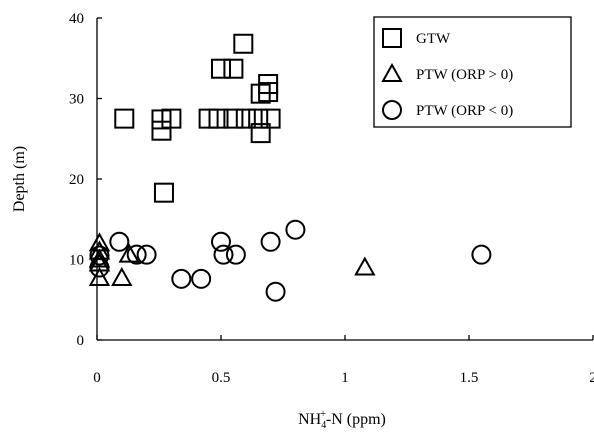  What do you see at coordinates (76, 180) in the screenshot?
I see `y-tick-label: 20` at bounding box center [76, 180].